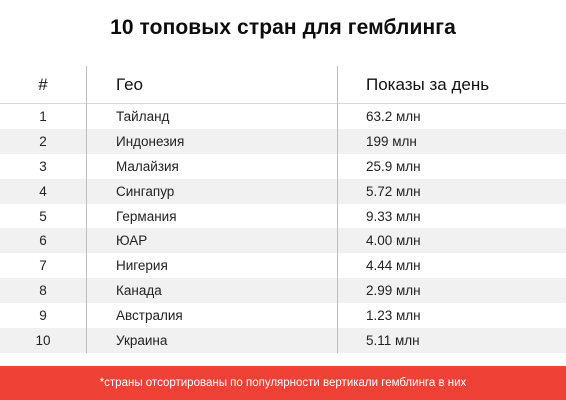 The image size is (566, 400). What do you see at coordinates (283, 116) in the screenshot?
I see `table-row: 1 Тайланд 63.2 млн` at bounding box center [283, 116].